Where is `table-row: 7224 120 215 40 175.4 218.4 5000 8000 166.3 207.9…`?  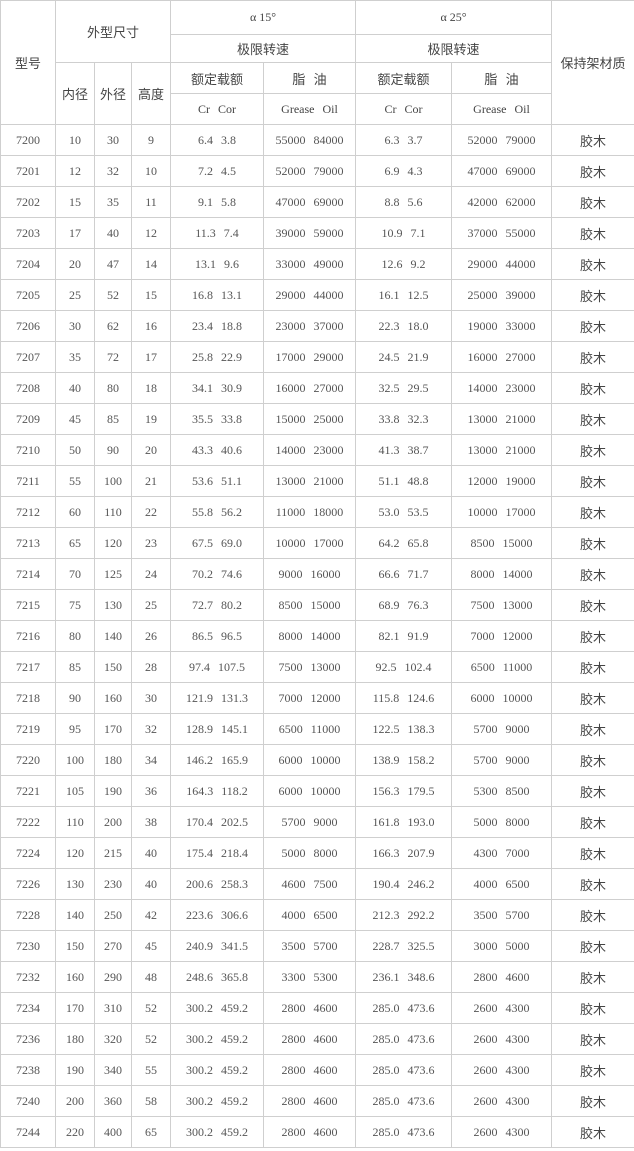 table-row: 7224 120 215 40 175.4 218.4 5000 8000 166.3 207.9… is located at coordinates (317, 853).